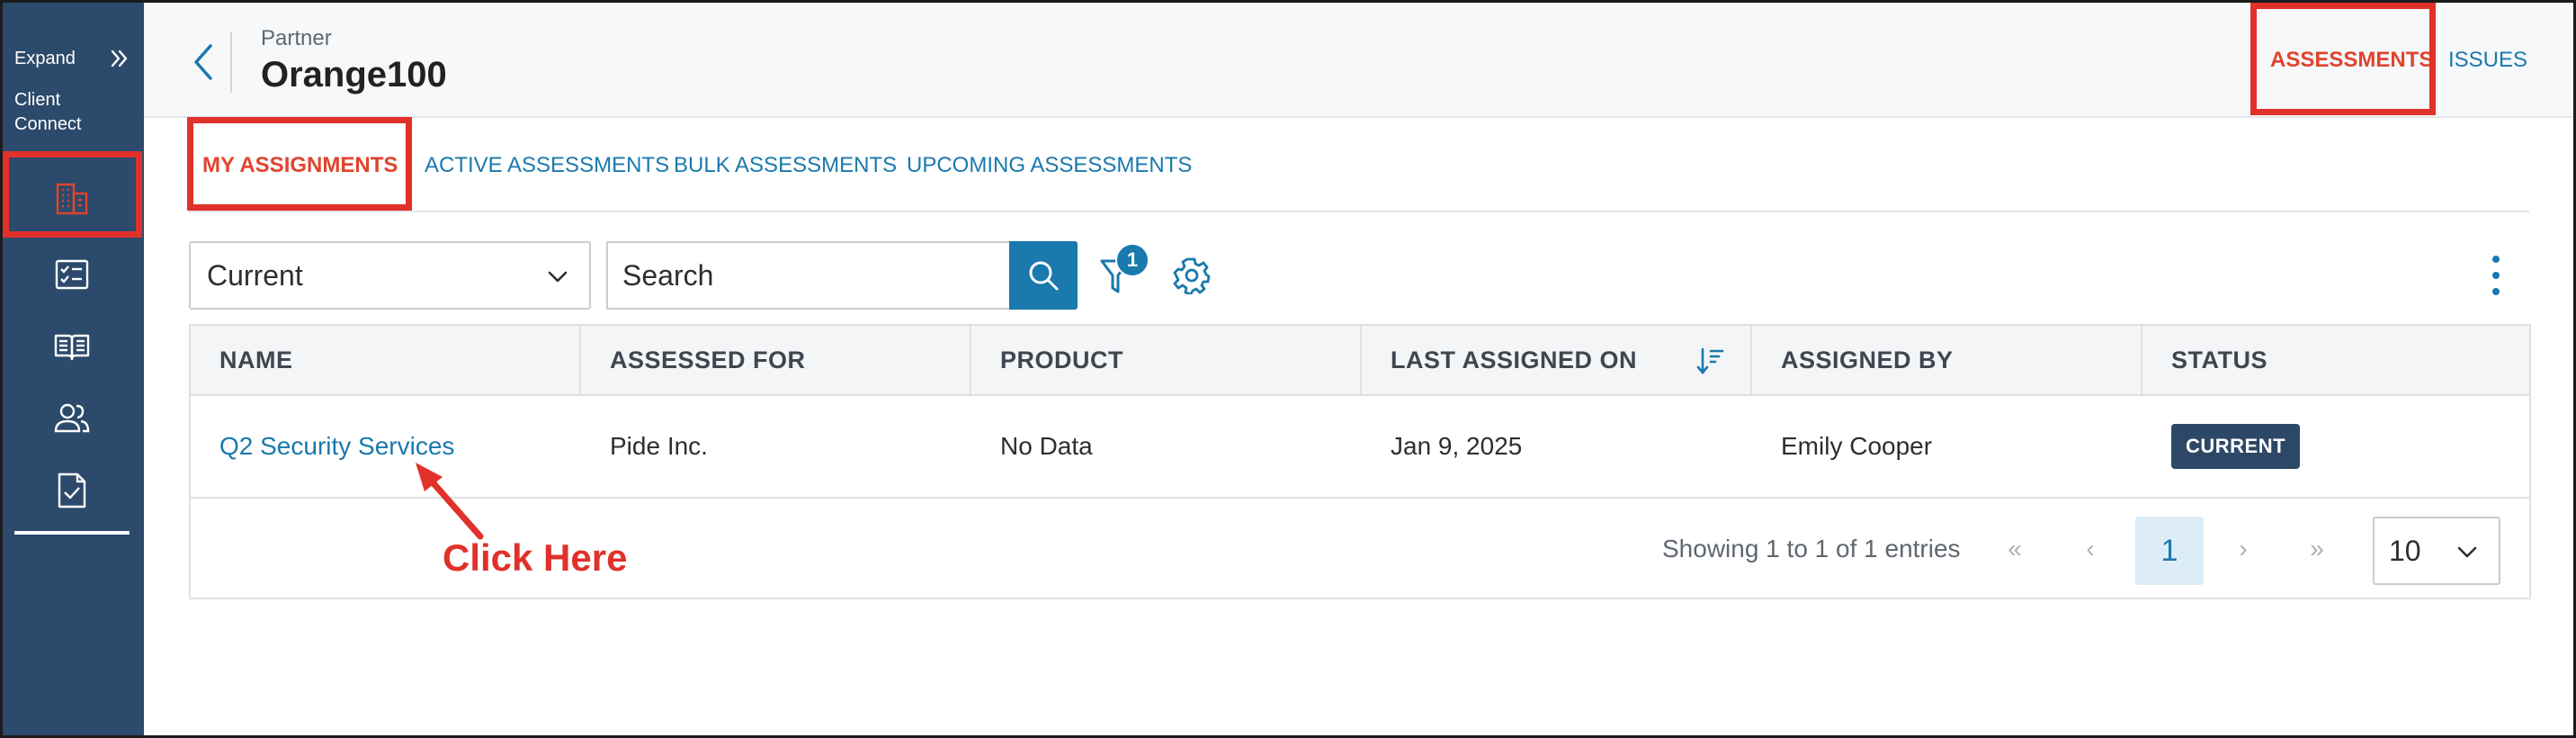 This screenshot has height=738, width=2576. Describe the element at coordinates (547, 165) in the screenshot. I see `tab-active-assessments: ACTIVE ASSESSMENTS` at that location.